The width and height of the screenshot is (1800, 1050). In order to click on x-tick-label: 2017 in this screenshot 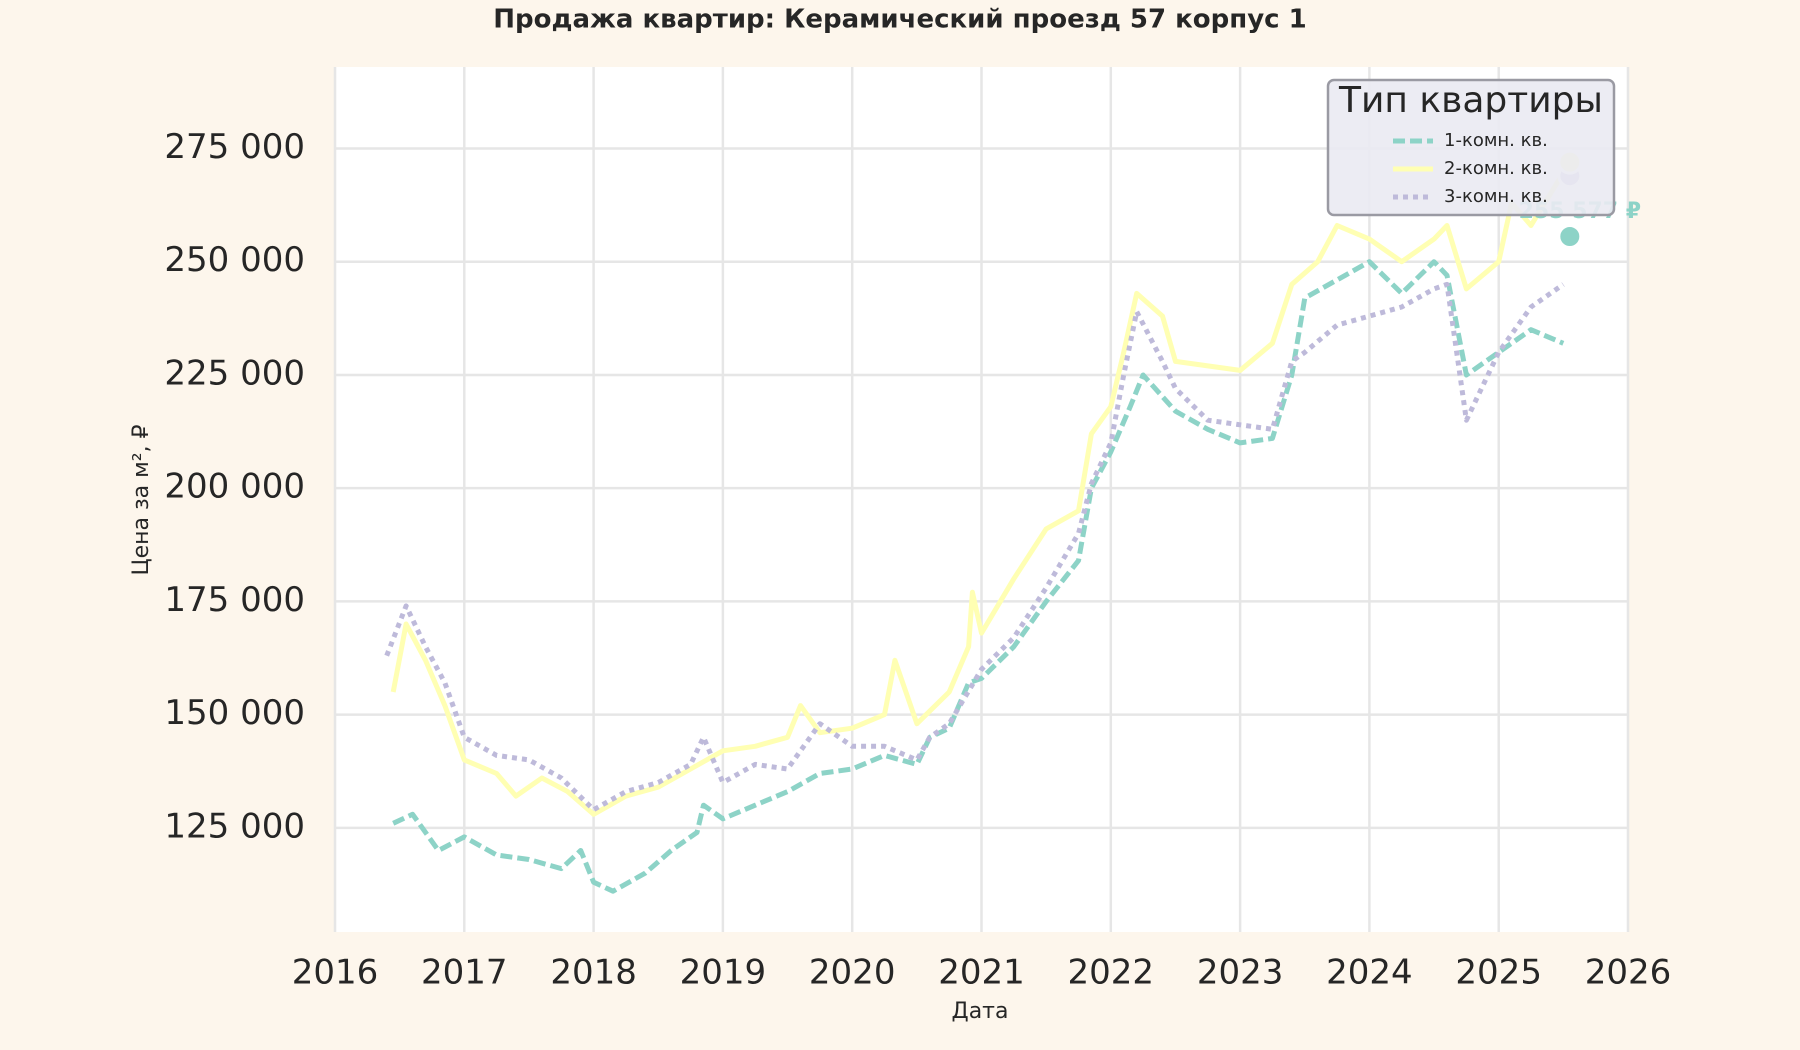, I will do `click(464, 973)`.